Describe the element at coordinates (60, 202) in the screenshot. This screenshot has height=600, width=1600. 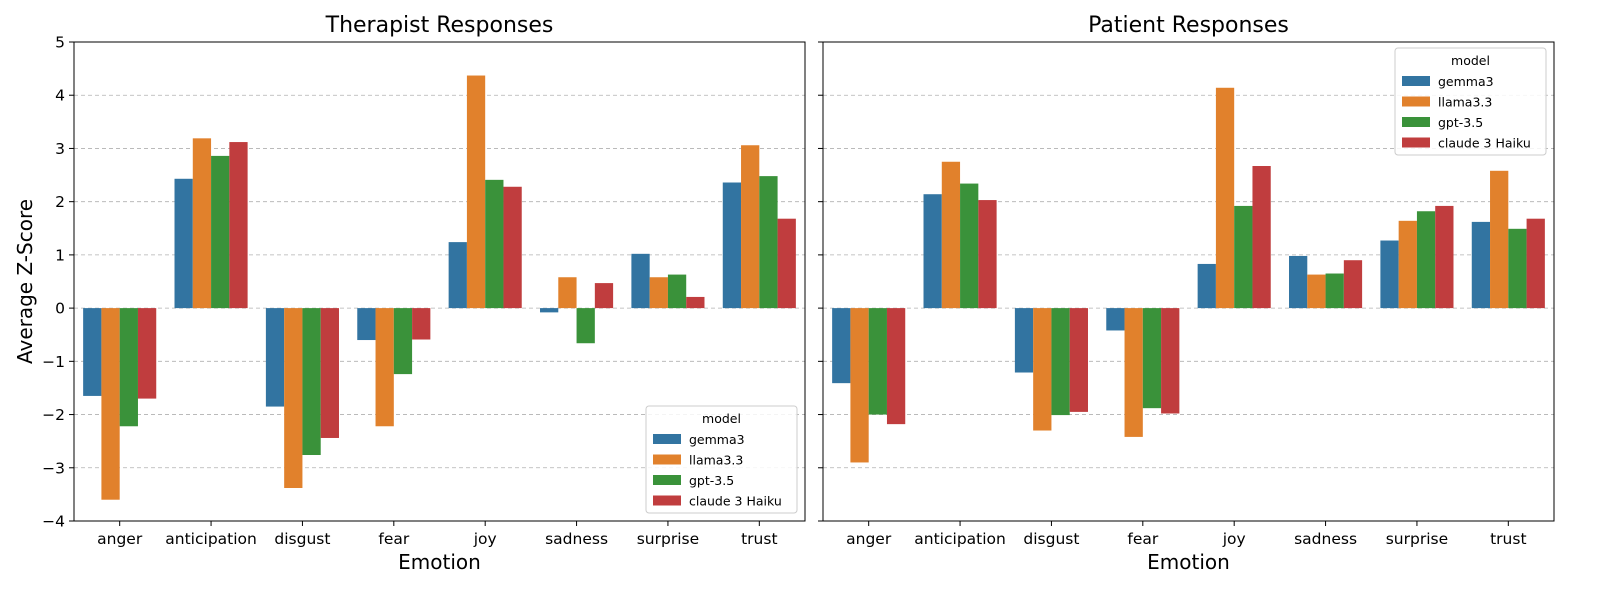
I see `y-tick-label: 2` at that location.